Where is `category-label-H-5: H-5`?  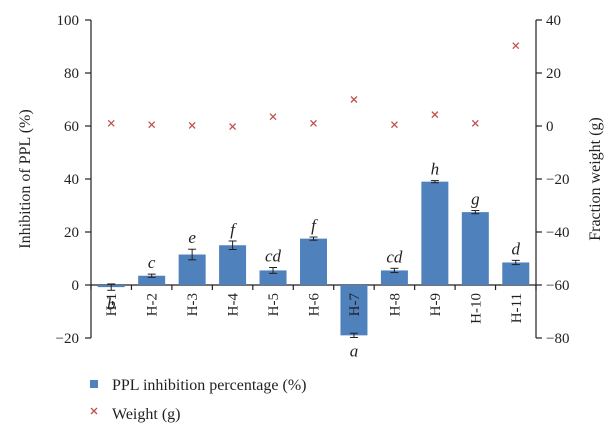
category-label-H-5: H-5 is located at coordinates (274, 304).